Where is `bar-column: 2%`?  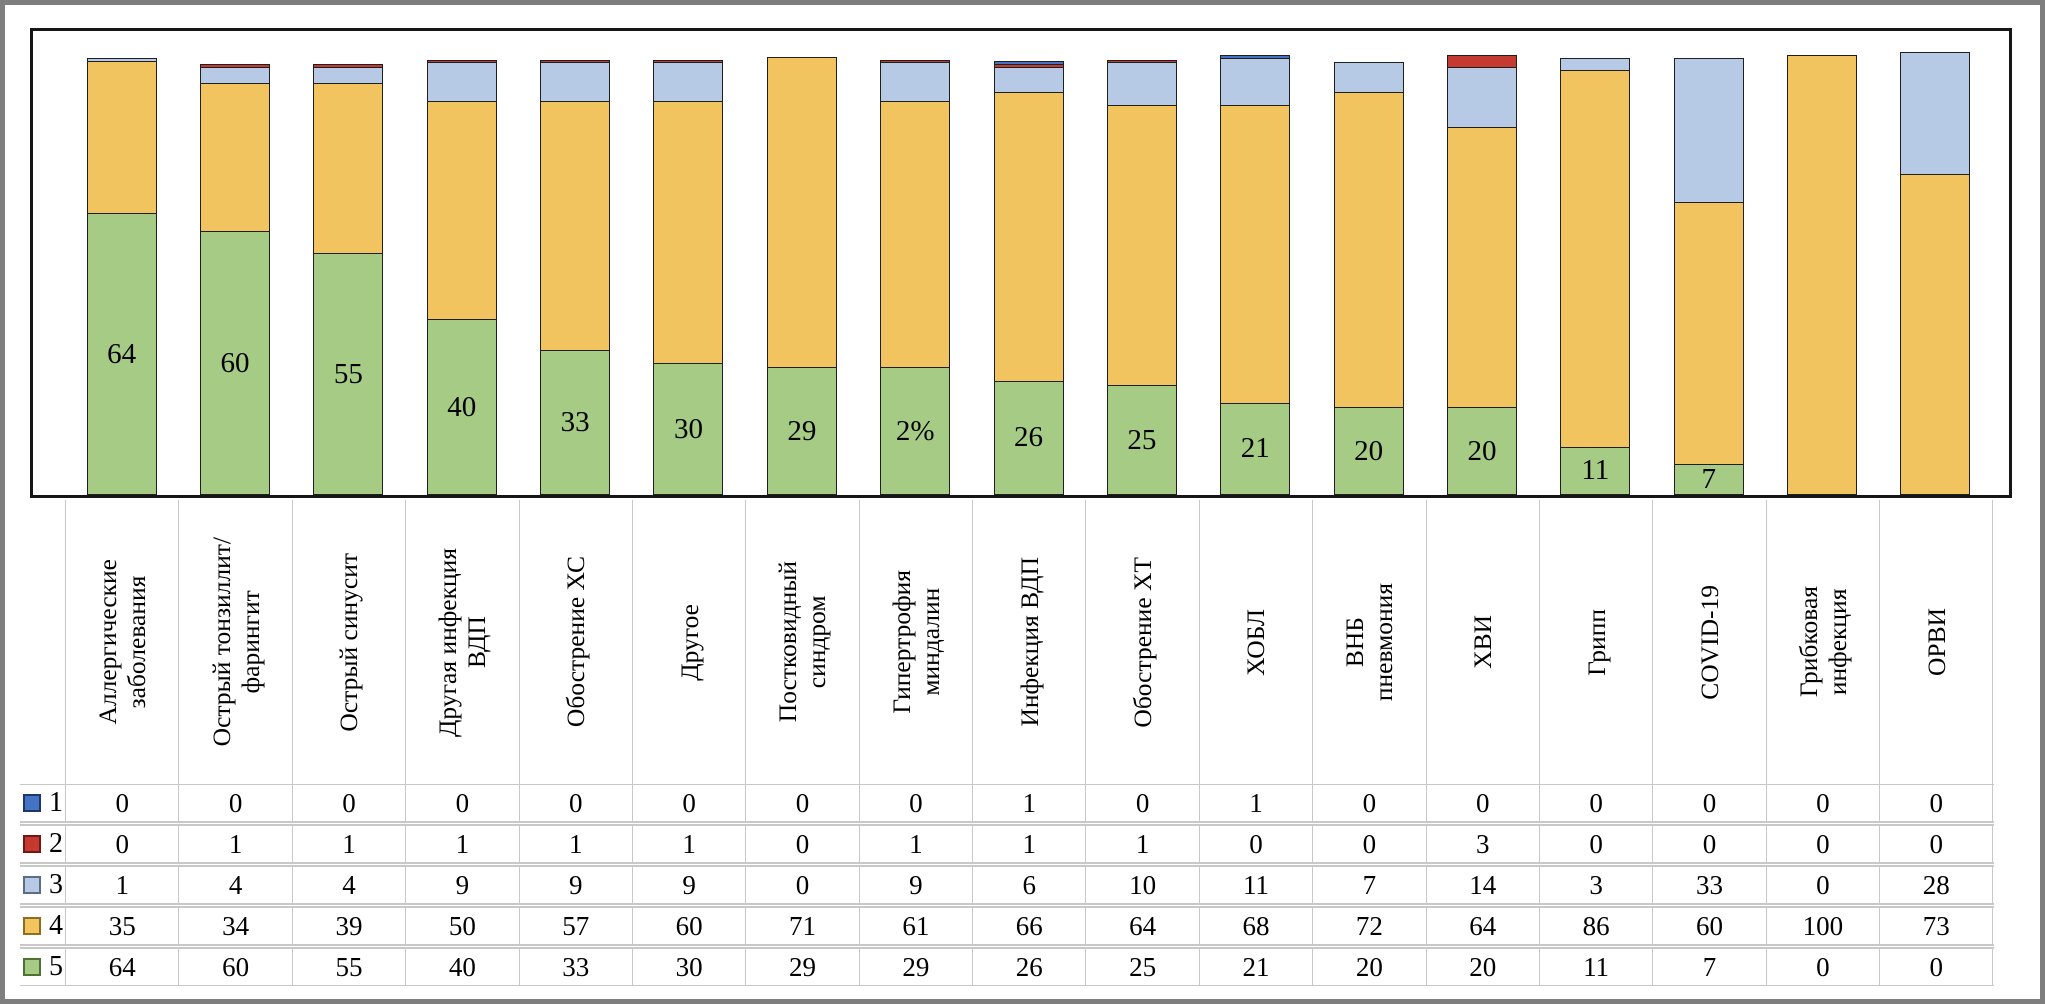
bar-column: 2% is located at coordinates (915, 277).